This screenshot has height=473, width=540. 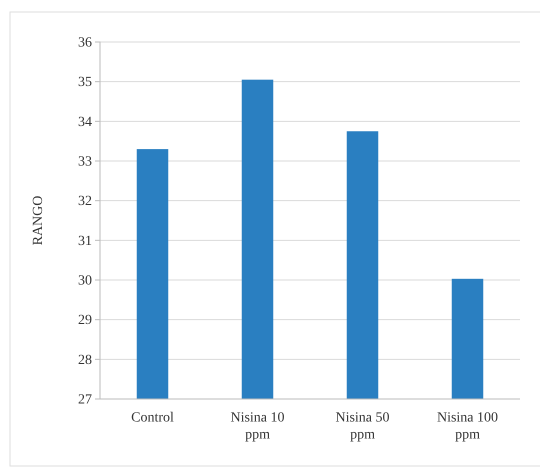 What do you see at coordinates (85, 320) in the screenshot?
I see `y-tick-label: 29` at bounding box center [85, 320].